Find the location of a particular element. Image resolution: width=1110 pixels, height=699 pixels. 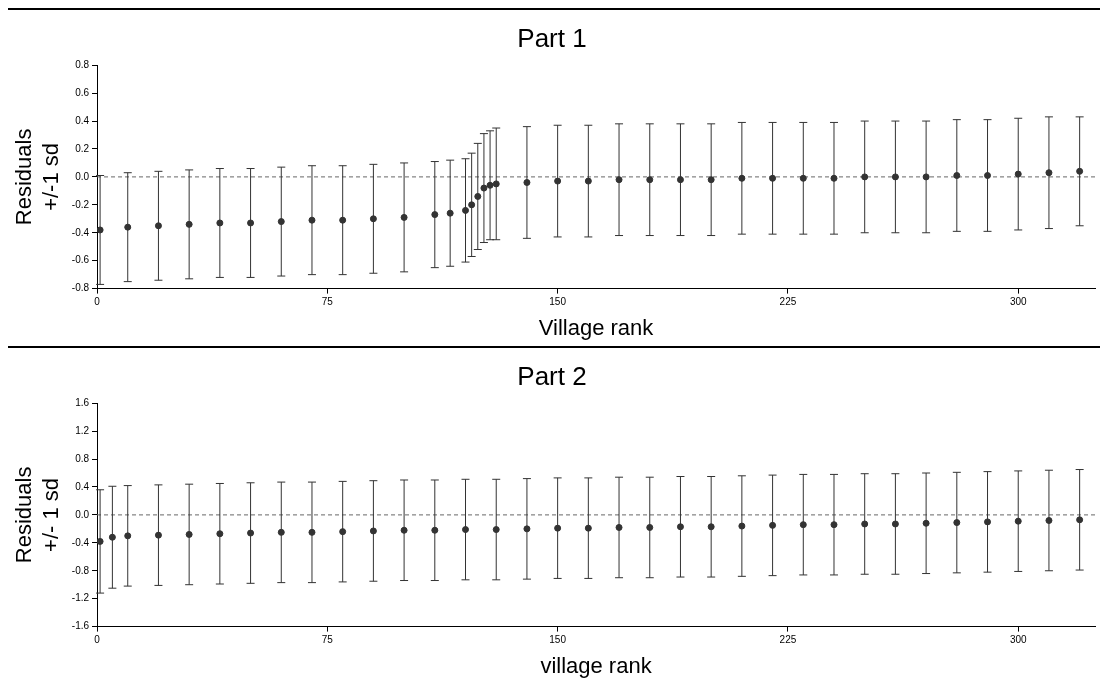

chart-title: Part 2 is located at coordinates (552, 375).